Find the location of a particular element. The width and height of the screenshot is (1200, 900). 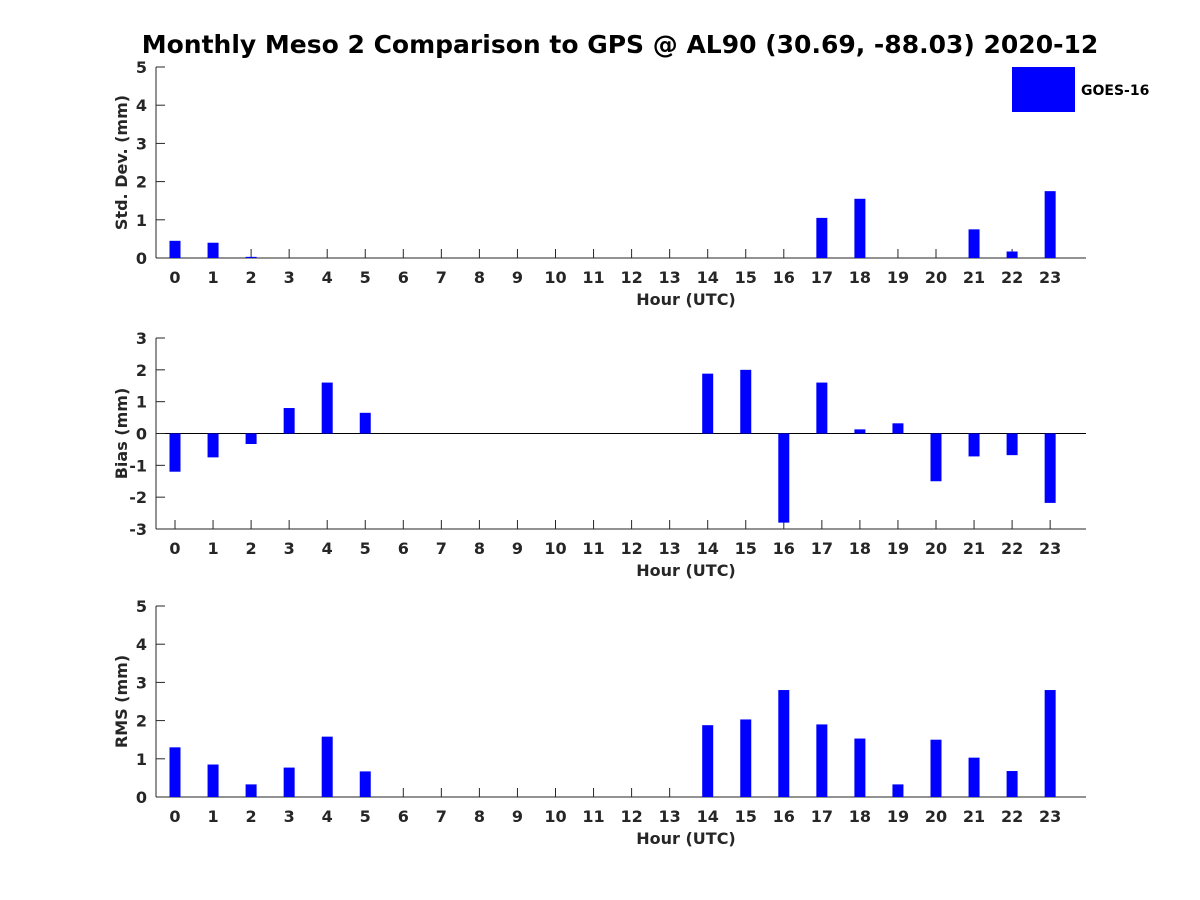

y-axis-label: Std. Dev. (mm) is located at coordinates (121, 162).